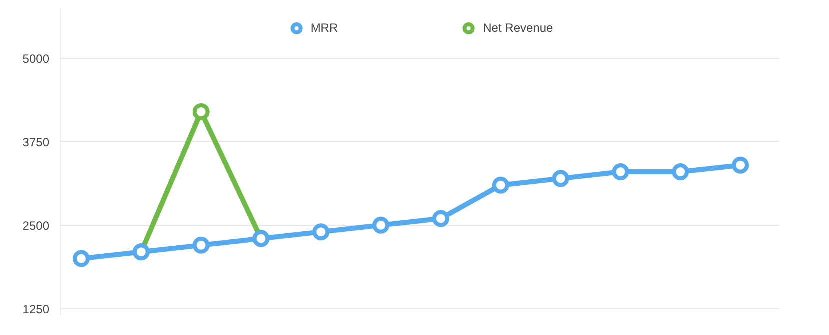 The width and height of the screenshot is (829, 335). What do you see at coordinates (518, 28) in the screenshot?
I see `legend-label: Net Revenue` at bounding box center [518, 28].